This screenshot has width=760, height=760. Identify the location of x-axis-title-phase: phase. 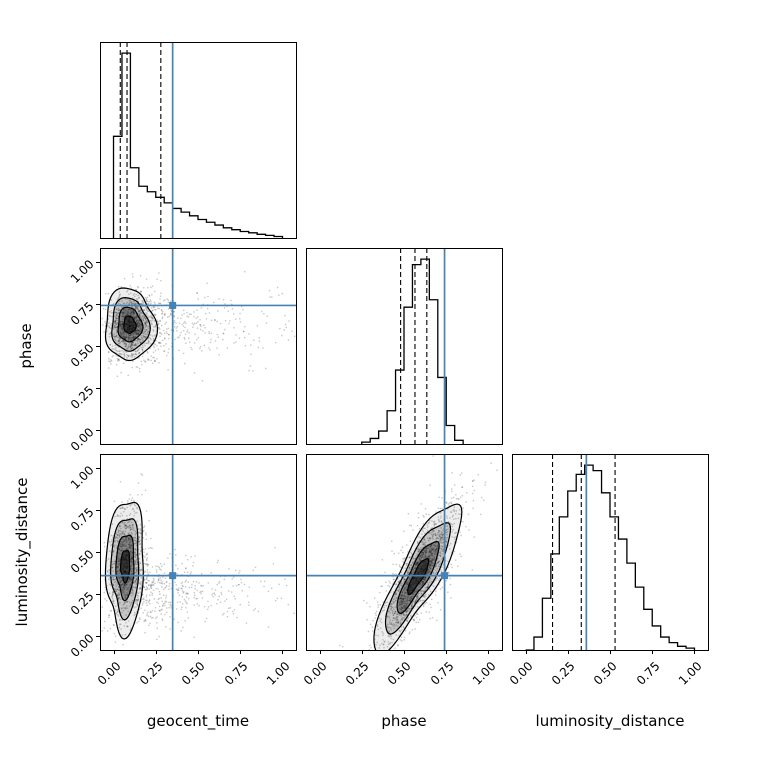
(404, 721).